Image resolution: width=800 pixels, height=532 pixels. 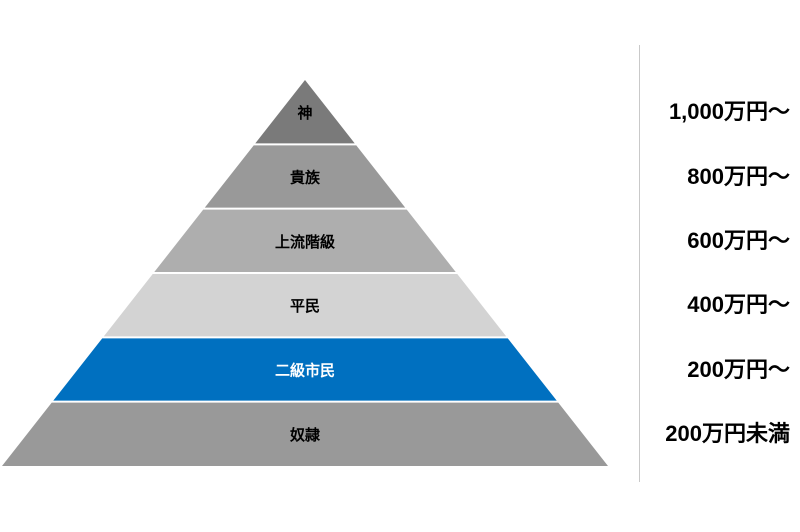 What do you see at coordinates (727, 433) in the screenshot?
I see `range-label-level-6: 200万円未満` at bounding box center [727, 433].